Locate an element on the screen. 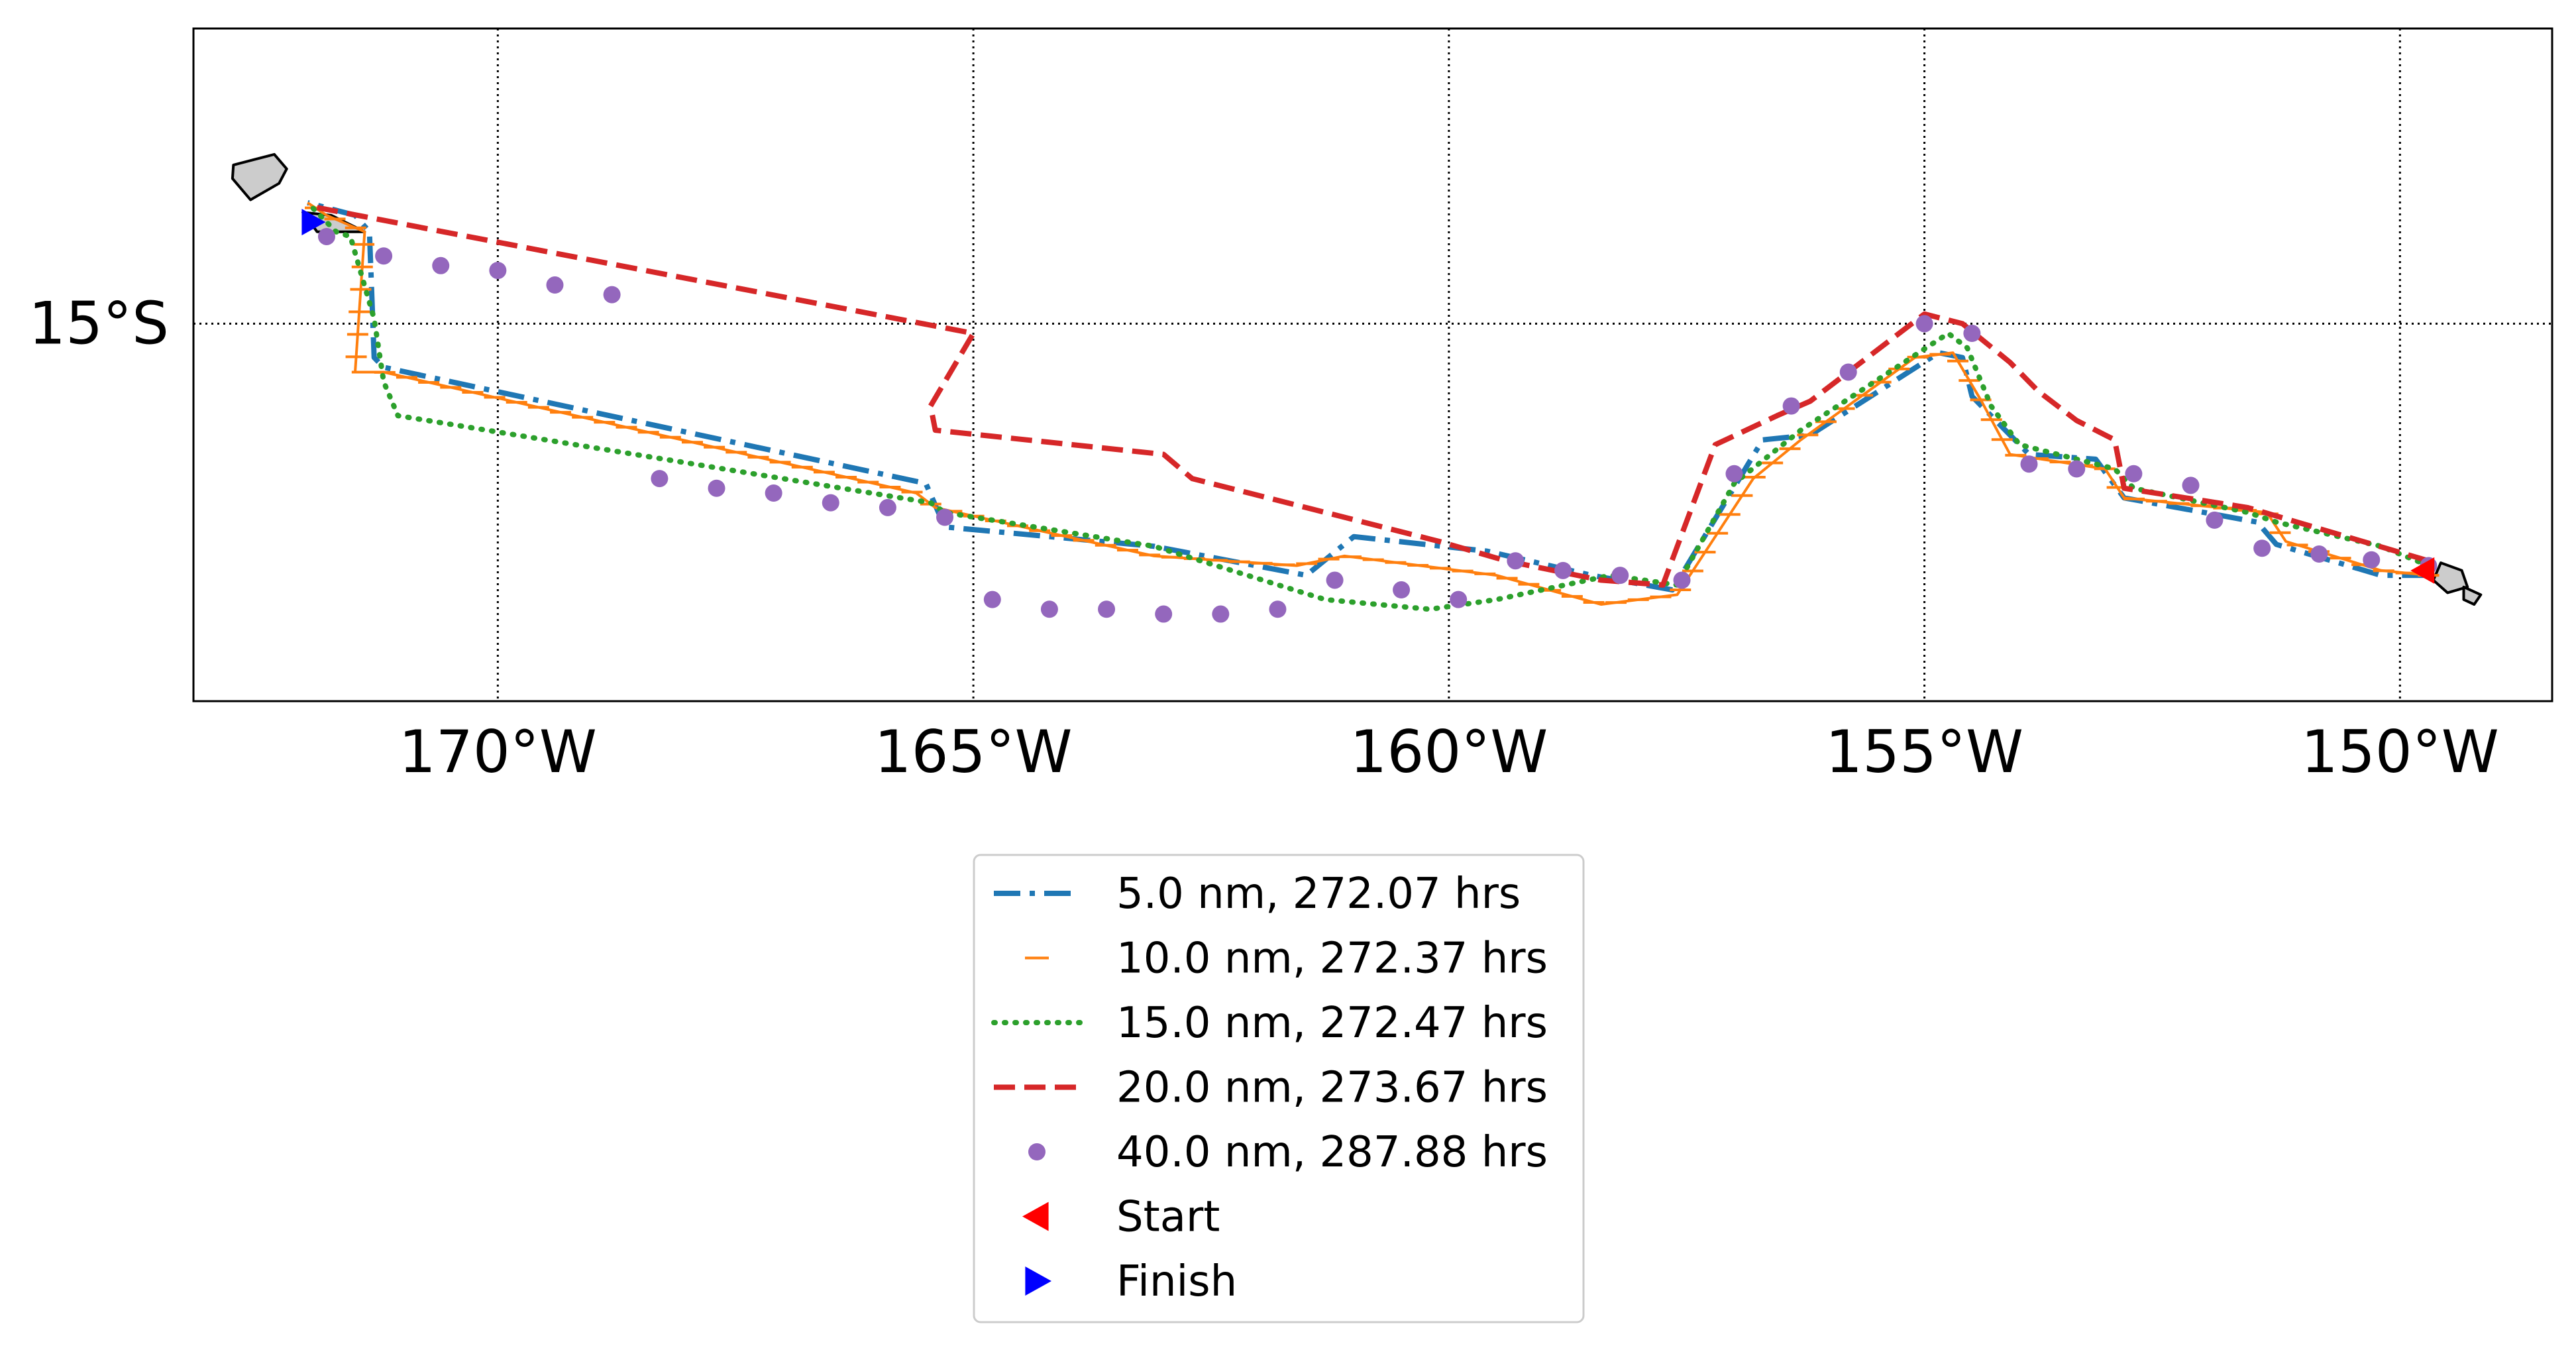  legend-label: Finish is located at coordinates (1176, 1281).